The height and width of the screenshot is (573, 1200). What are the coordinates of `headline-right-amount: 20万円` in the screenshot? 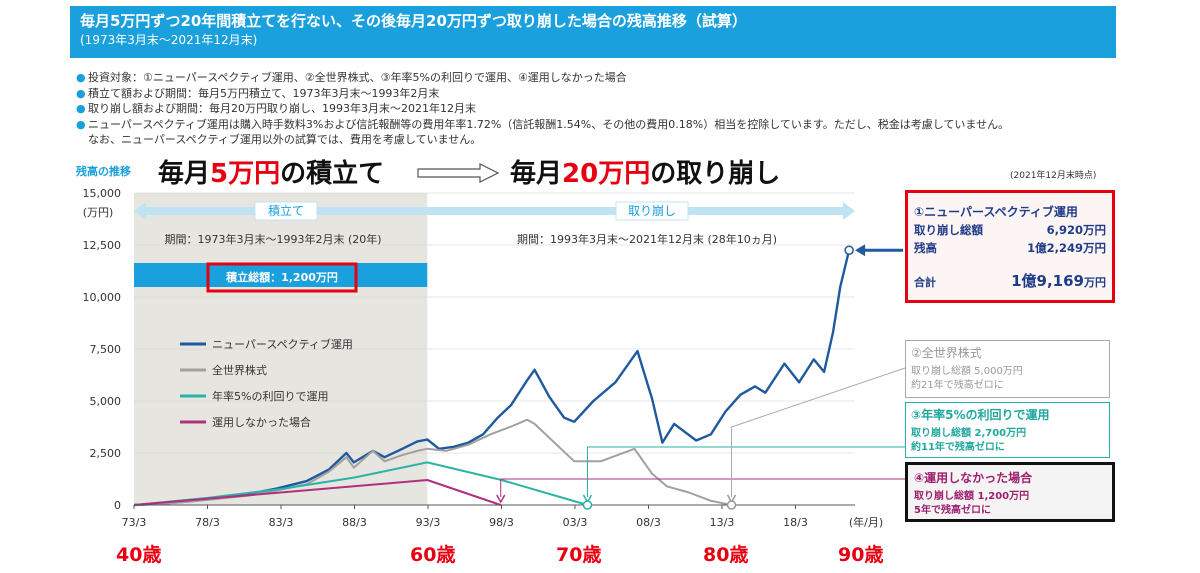 It's located at (606, 174).